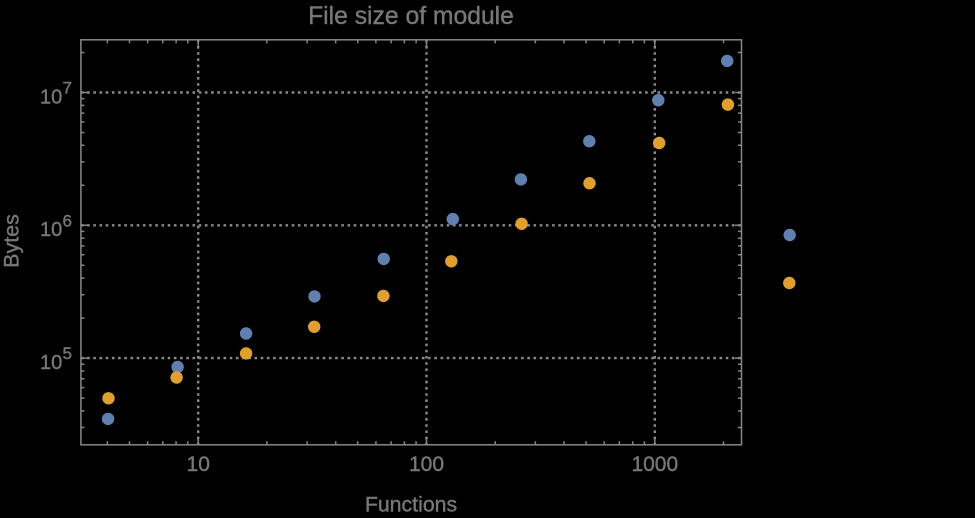 This screenshot has height=518, width=975. I want to click on svg-text: 5, so click(67, 353).